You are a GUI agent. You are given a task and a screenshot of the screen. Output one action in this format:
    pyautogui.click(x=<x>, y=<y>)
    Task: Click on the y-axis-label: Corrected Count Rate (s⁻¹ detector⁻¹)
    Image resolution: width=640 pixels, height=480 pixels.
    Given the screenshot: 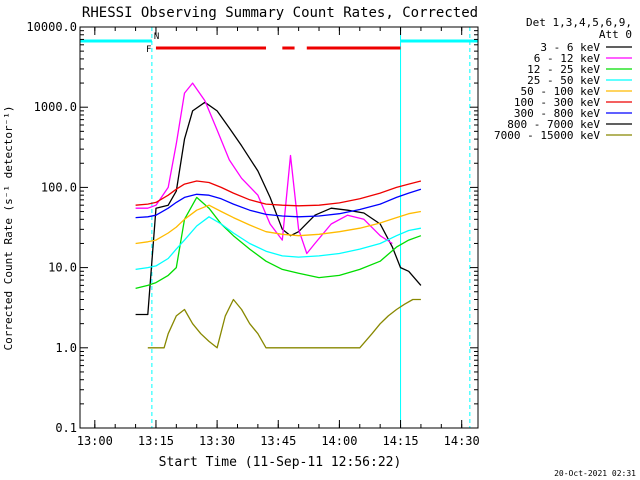 What is the action you would take?
    pyautogui.click(x=8, y=227)
    